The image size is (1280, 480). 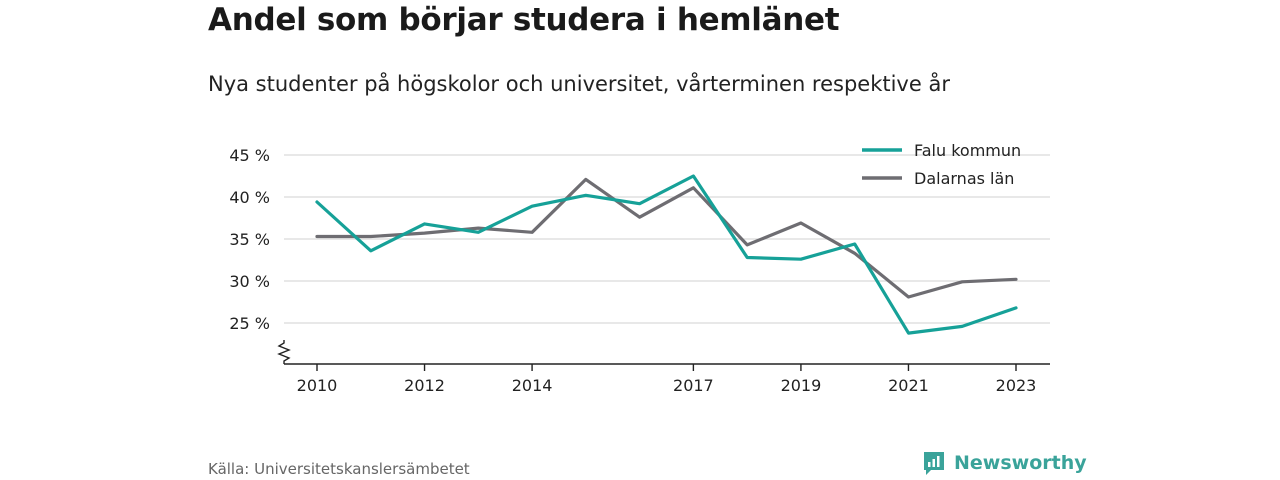 What do you see at coordinates (284, 352) in the screenshot?
I see `axis-break-icon` at bounding box center [284, 352].